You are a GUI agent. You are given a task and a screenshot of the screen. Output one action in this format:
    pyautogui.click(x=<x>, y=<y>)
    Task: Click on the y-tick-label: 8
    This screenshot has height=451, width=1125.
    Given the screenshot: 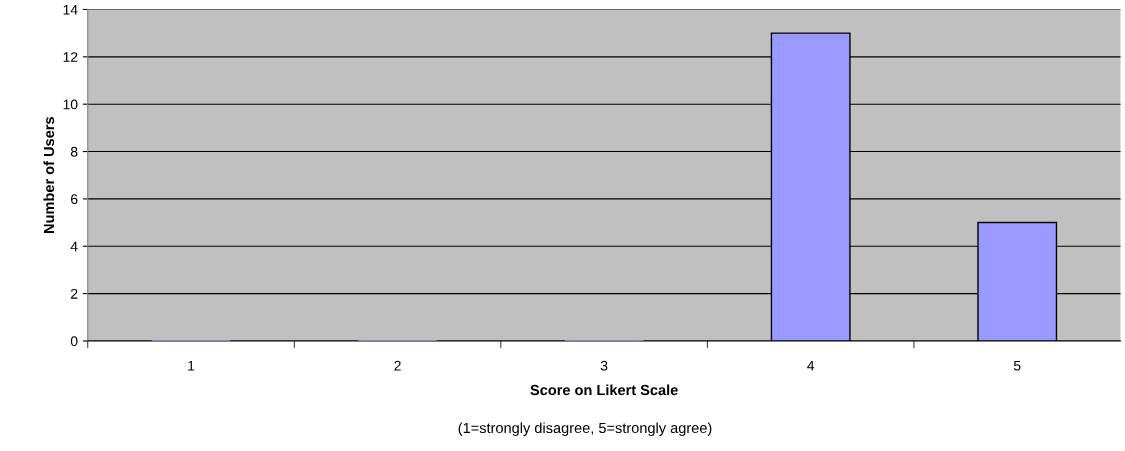 What is the action you would take?
    pyautogui.click(x=74, y=151)
    